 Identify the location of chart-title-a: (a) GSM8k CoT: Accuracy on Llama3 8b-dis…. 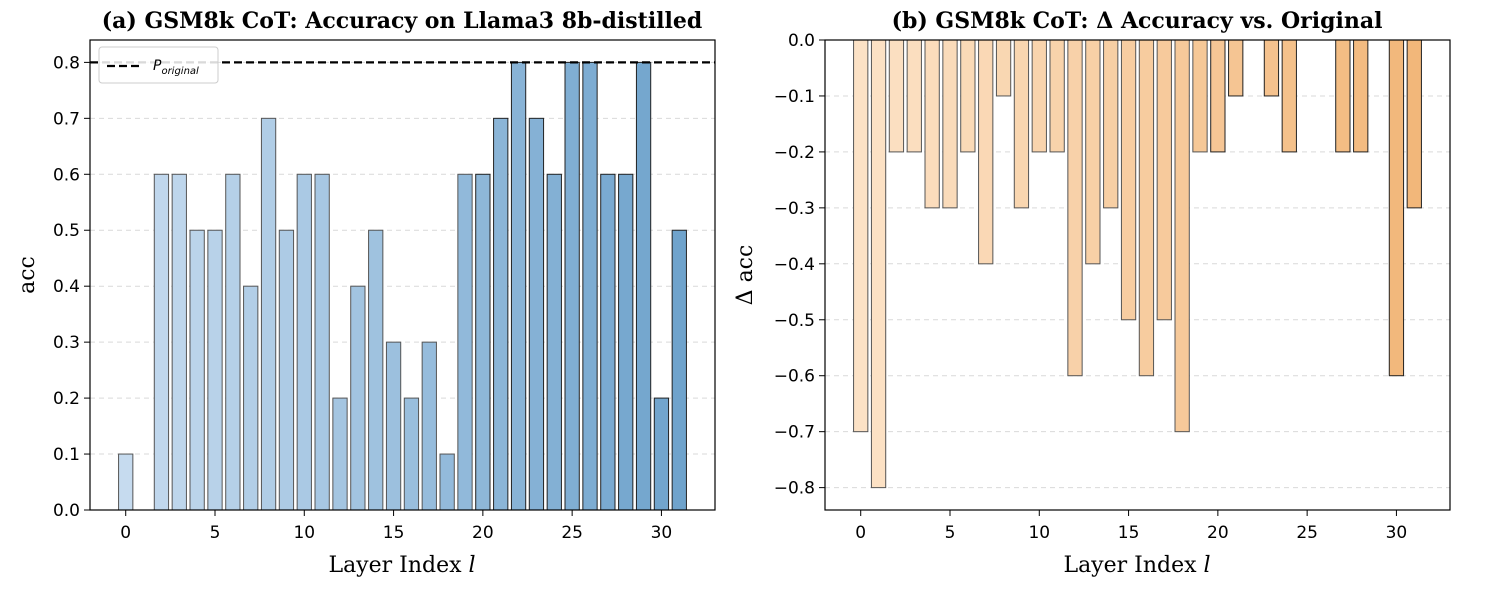
(402, 21).